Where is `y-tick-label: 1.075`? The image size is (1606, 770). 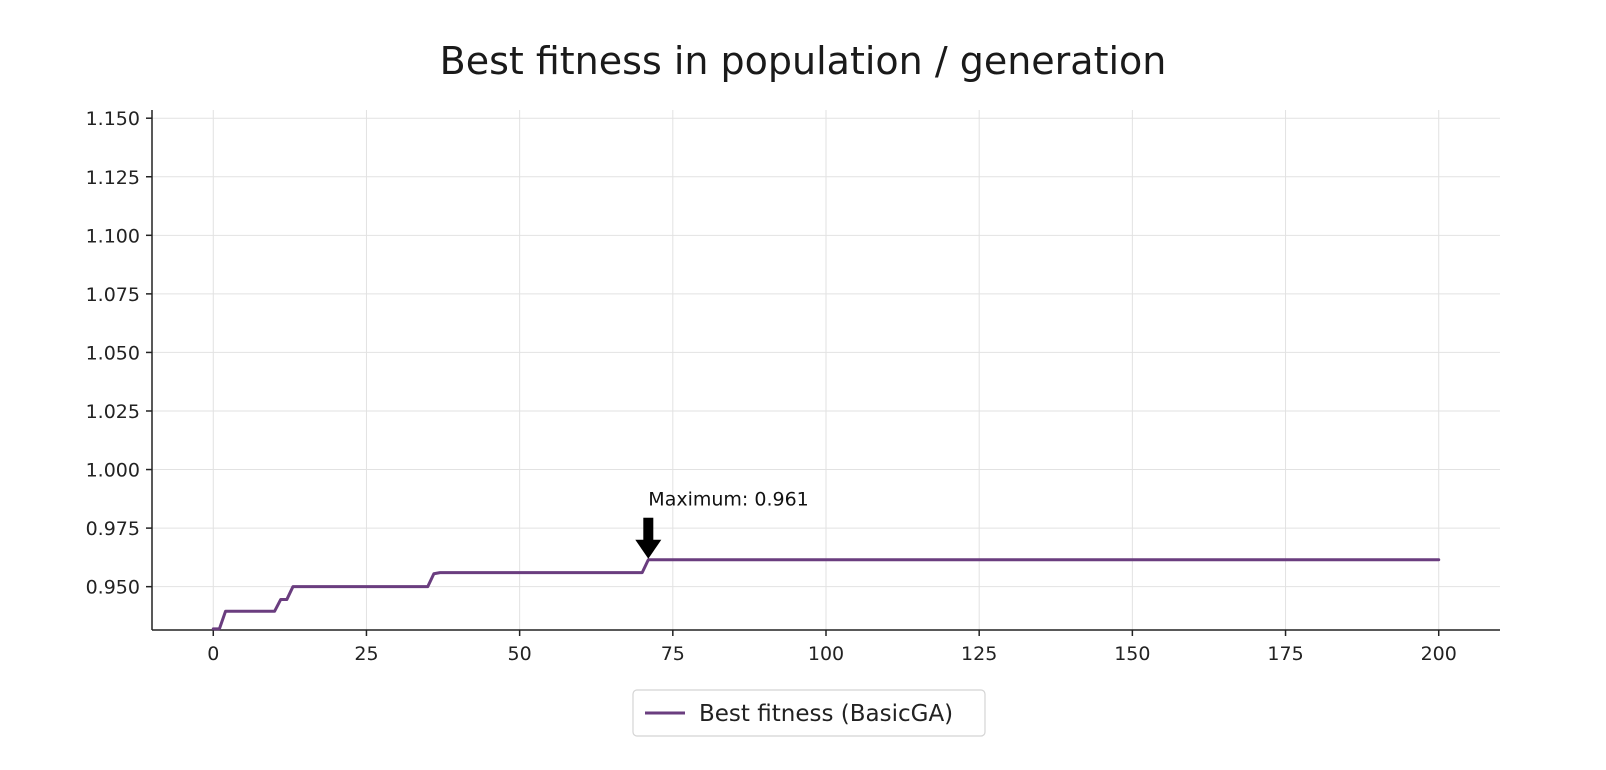
y-tick-label: 1.075 is located at coordinates (113, 295).